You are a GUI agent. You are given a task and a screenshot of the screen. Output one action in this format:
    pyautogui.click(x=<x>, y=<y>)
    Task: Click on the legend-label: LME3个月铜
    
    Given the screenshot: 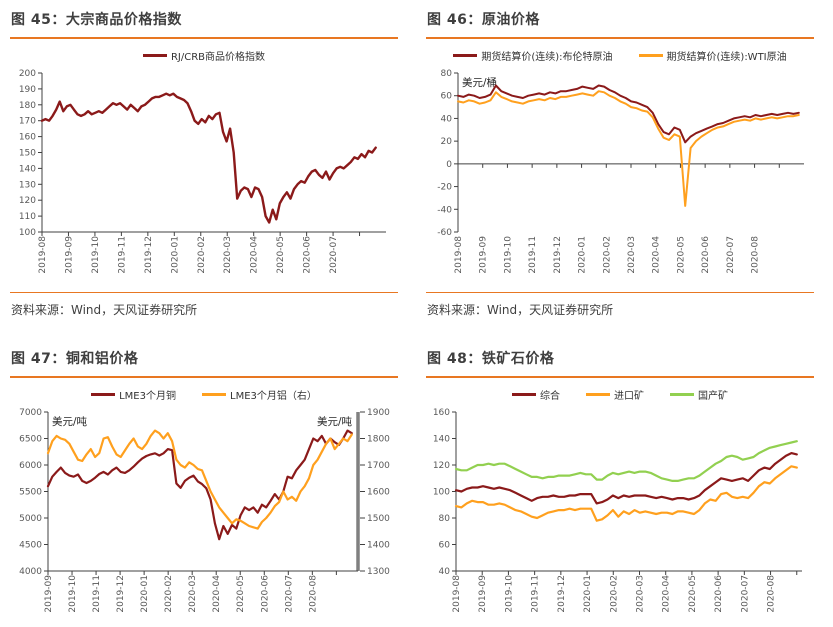 What is the action you would take?
    pyautogui.click(x=147, y=396)
    